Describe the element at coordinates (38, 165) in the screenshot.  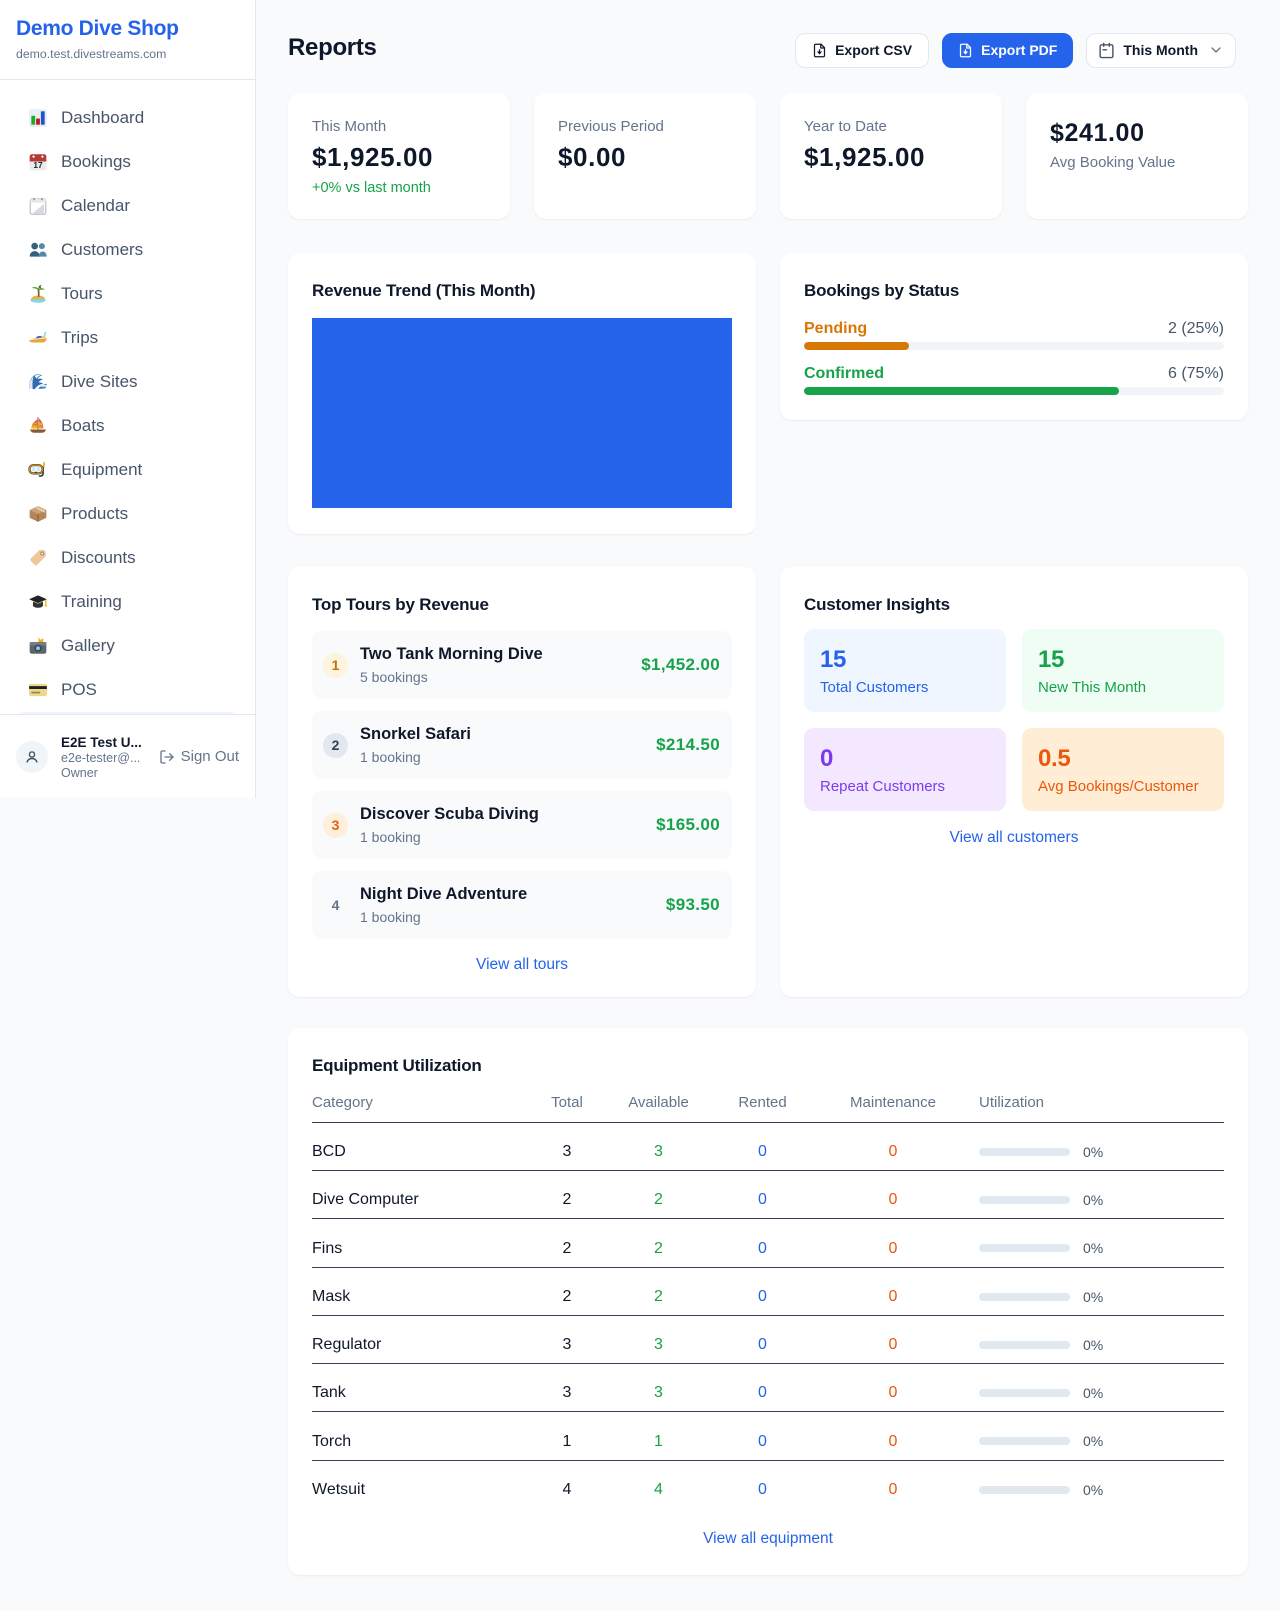
I see `svg-text: 17` at that location.